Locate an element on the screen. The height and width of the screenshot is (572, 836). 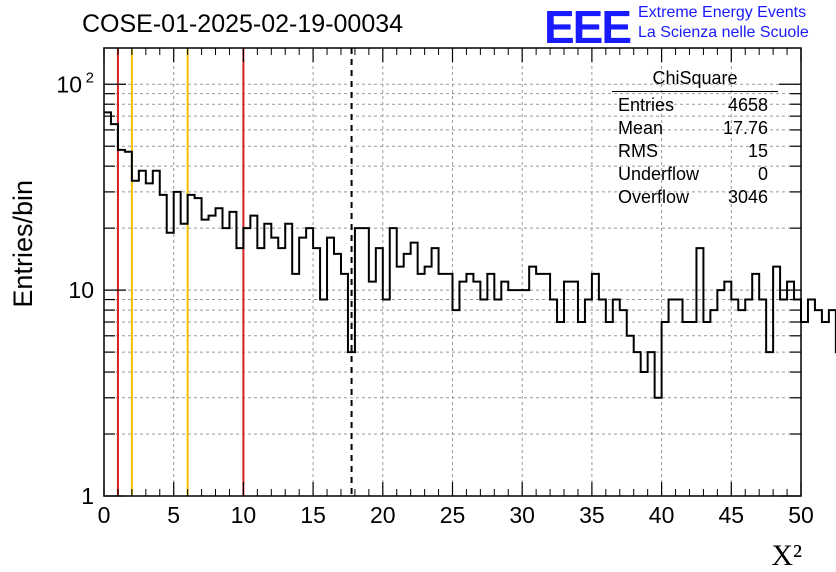
stats-value: 3046 is located at coordinates (747, 197).